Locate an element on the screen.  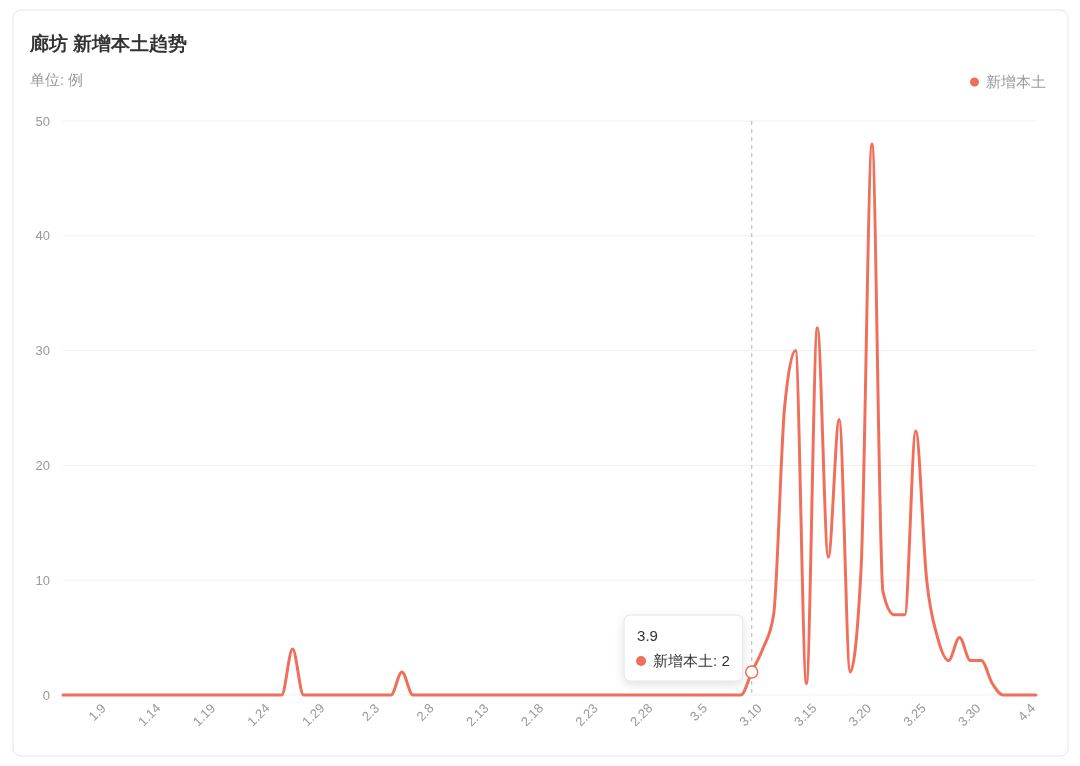
legend-label: 新增本土 is located at coordinates (1016, 81).